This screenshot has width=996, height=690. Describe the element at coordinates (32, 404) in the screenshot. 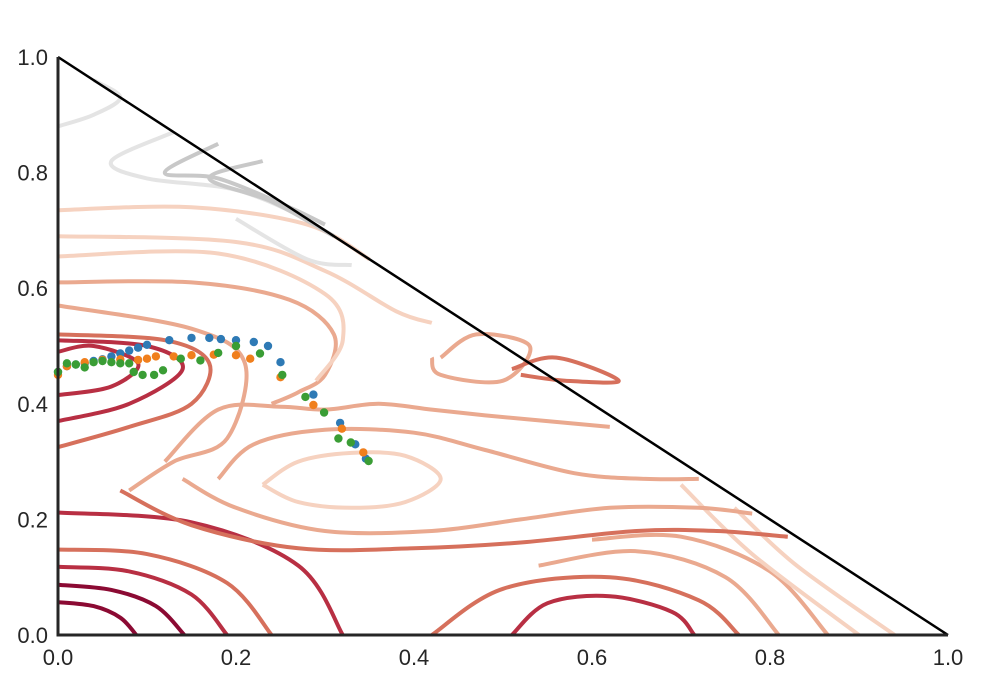

I see `y-tick-label: 0.4` at that location.